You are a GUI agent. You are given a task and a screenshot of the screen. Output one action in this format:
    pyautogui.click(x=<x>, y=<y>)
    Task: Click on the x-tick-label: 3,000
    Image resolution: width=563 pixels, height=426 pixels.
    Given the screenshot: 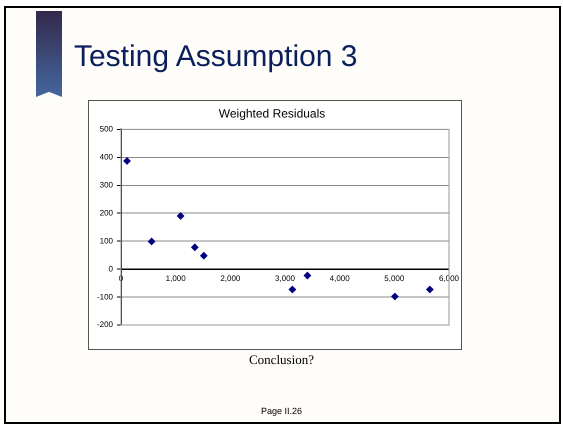 What is the action you would take?
    pyautogui.click(x=285, y=279)
    